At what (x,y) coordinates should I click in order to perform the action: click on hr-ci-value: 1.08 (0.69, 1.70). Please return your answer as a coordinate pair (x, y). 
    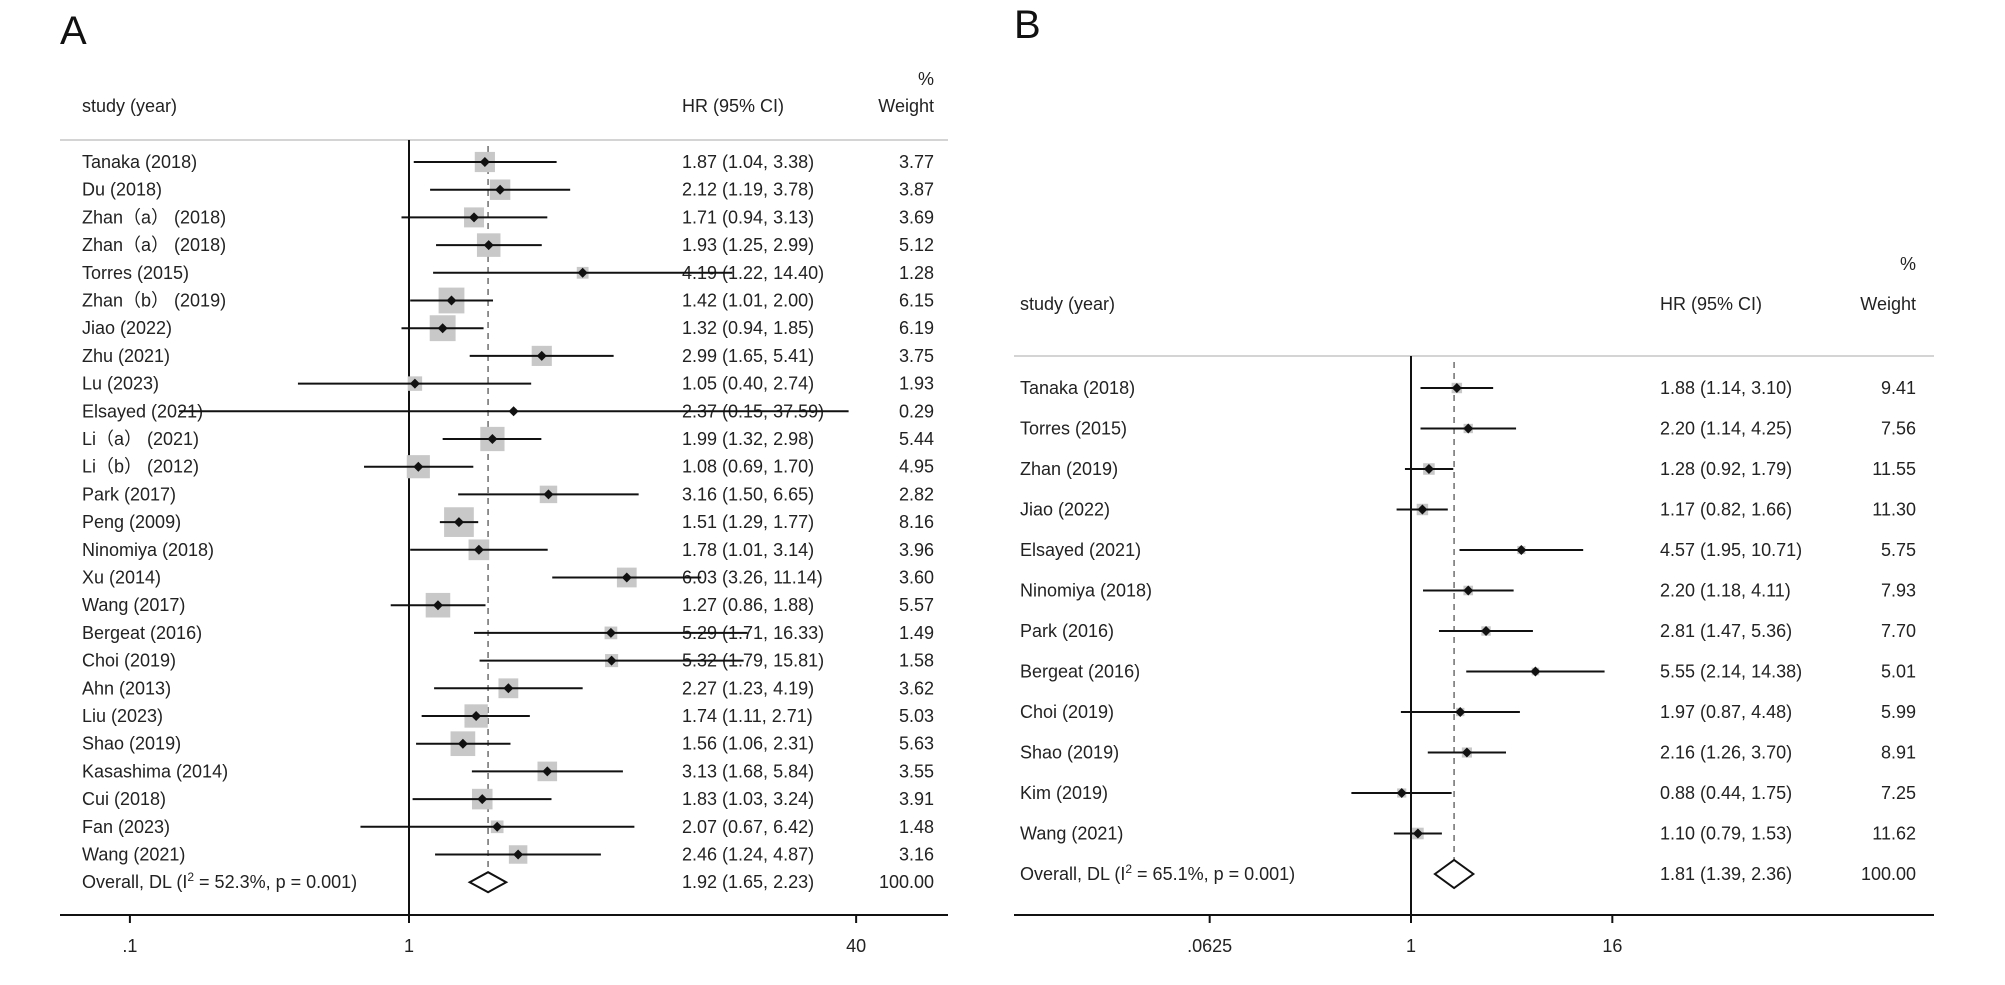
    Looking at the image, I should click on (748, 467).